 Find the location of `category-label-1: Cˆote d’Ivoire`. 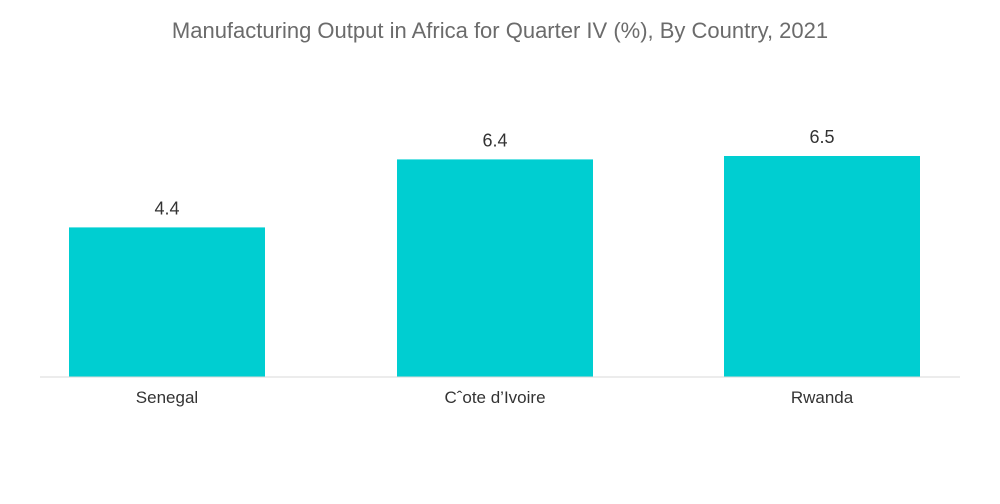

category-label-1: Cˆote d’Ivoire is located at coordinates (494, 397).